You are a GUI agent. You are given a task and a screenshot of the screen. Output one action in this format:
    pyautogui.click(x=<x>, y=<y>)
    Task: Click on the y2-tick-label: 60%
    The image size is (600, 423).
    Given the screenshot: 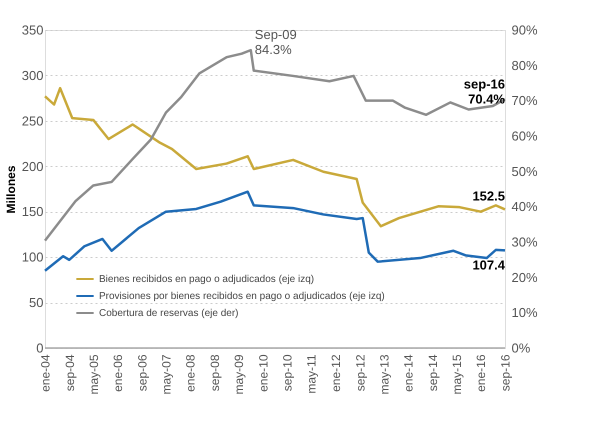 What is the action you would take?
    pyautogui.click(x=525, y=136)
    